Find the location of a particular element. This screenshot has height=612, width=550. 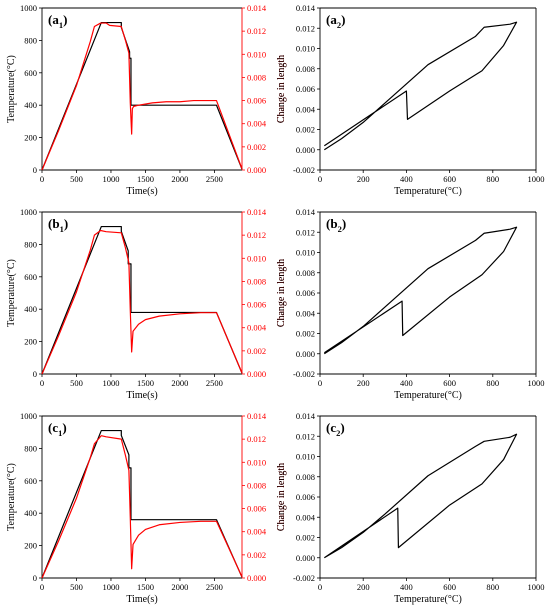

y2-tick-label: 0.014 is located at coordinates (257, 212).